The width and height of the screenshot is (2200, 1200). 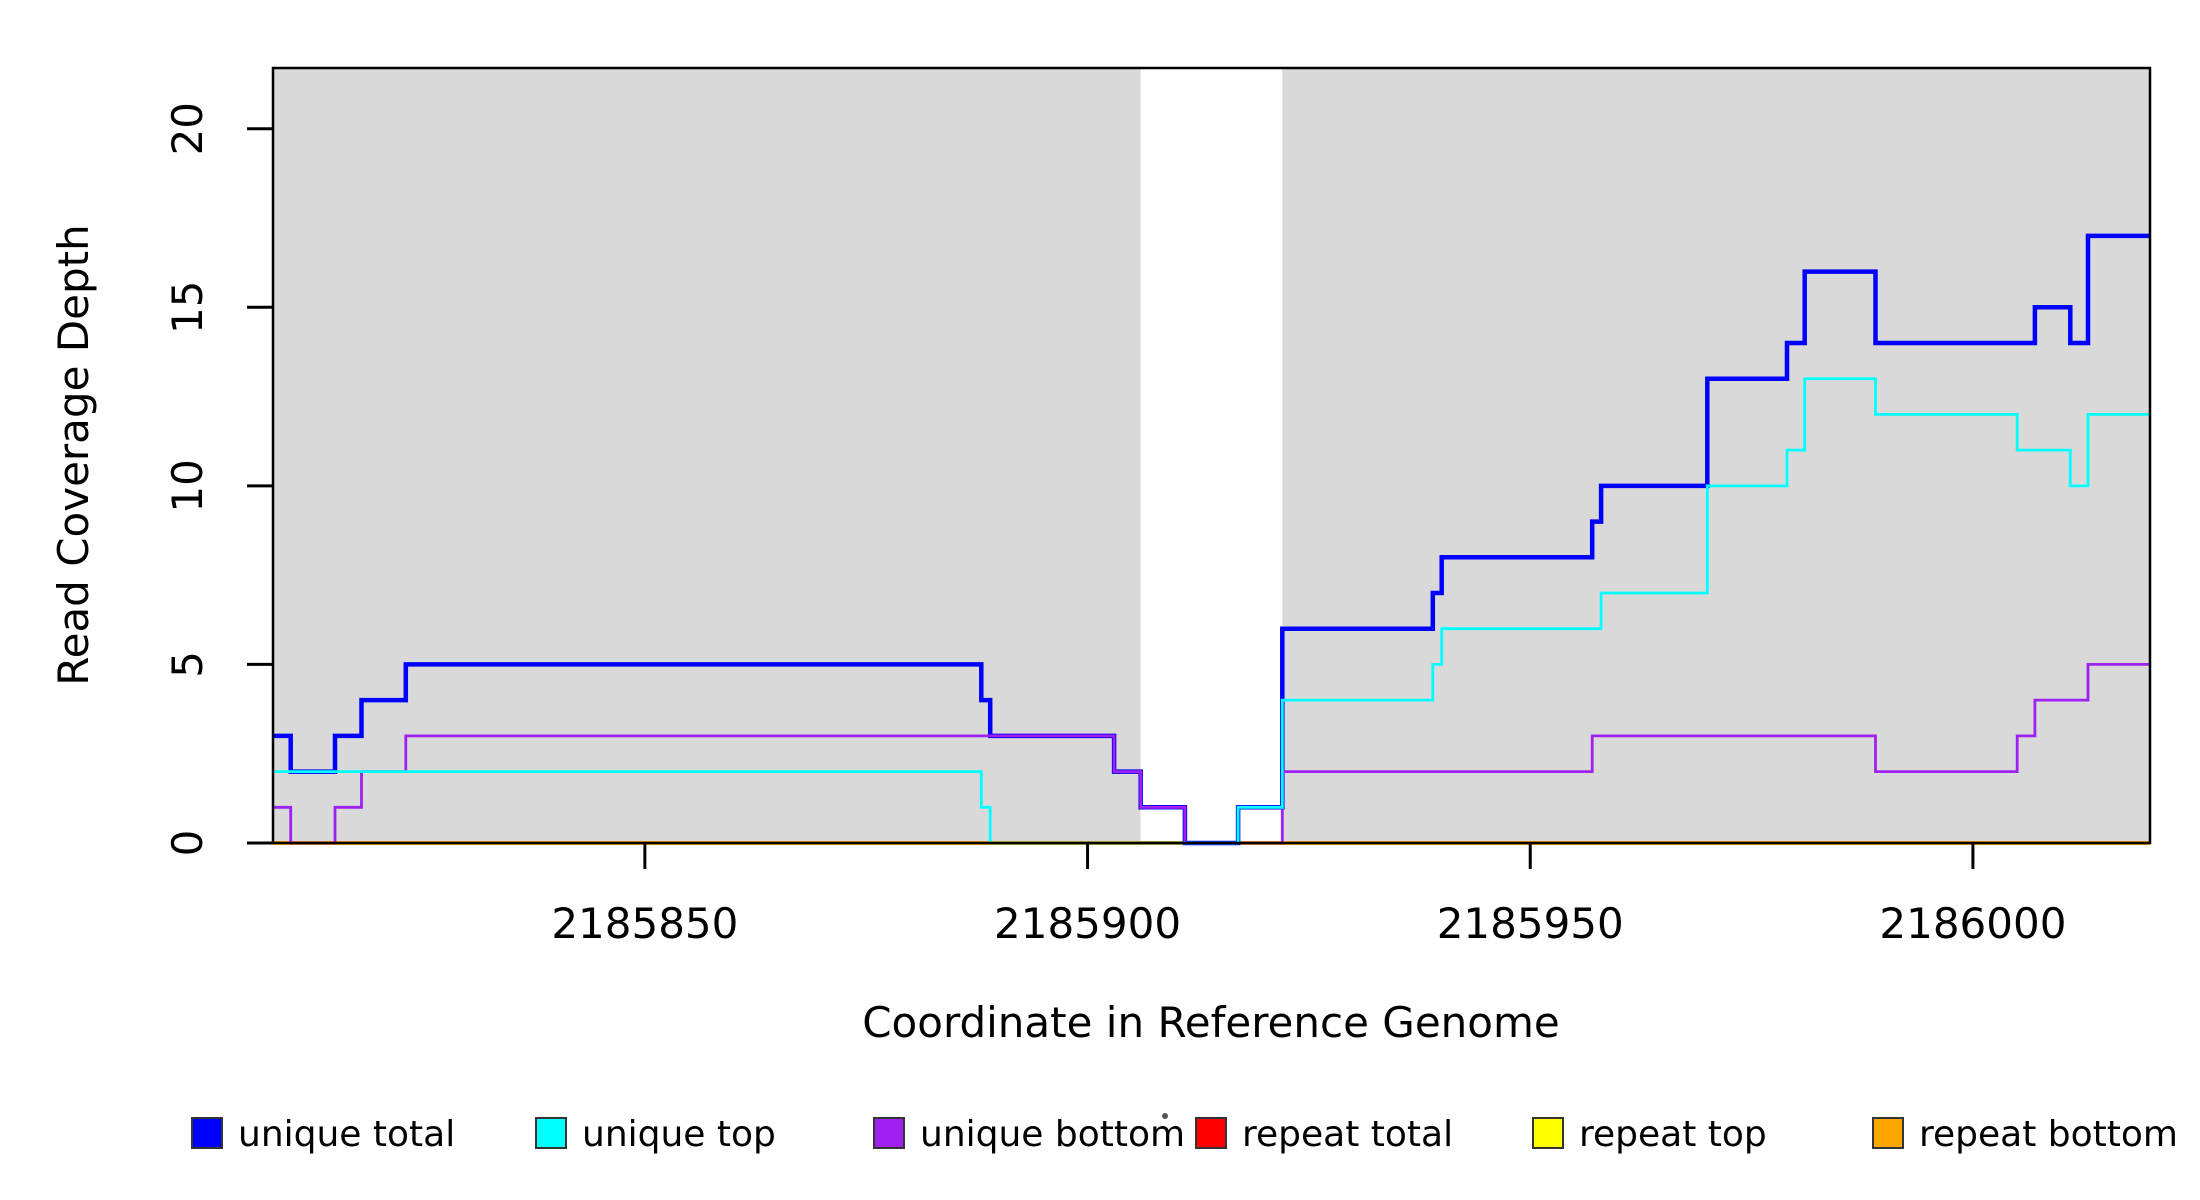 What do you see at coordinates (1530, 923) in the screenshot?
I see `x-tick-label: 2185950` at bounding box center [1530, 923].